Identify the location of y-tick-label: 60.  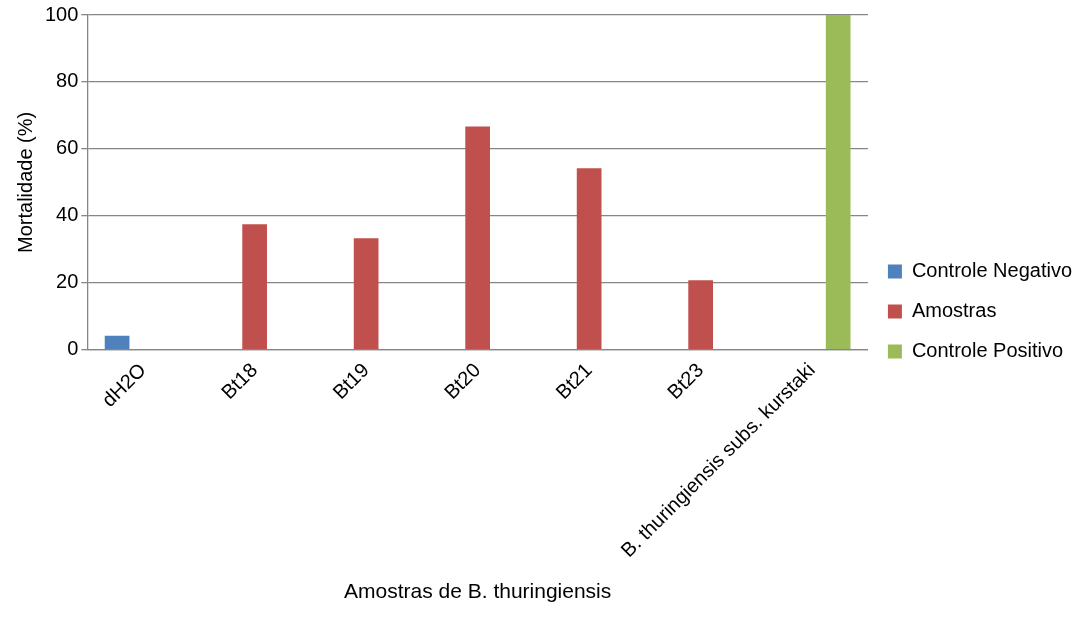
(67, 147).